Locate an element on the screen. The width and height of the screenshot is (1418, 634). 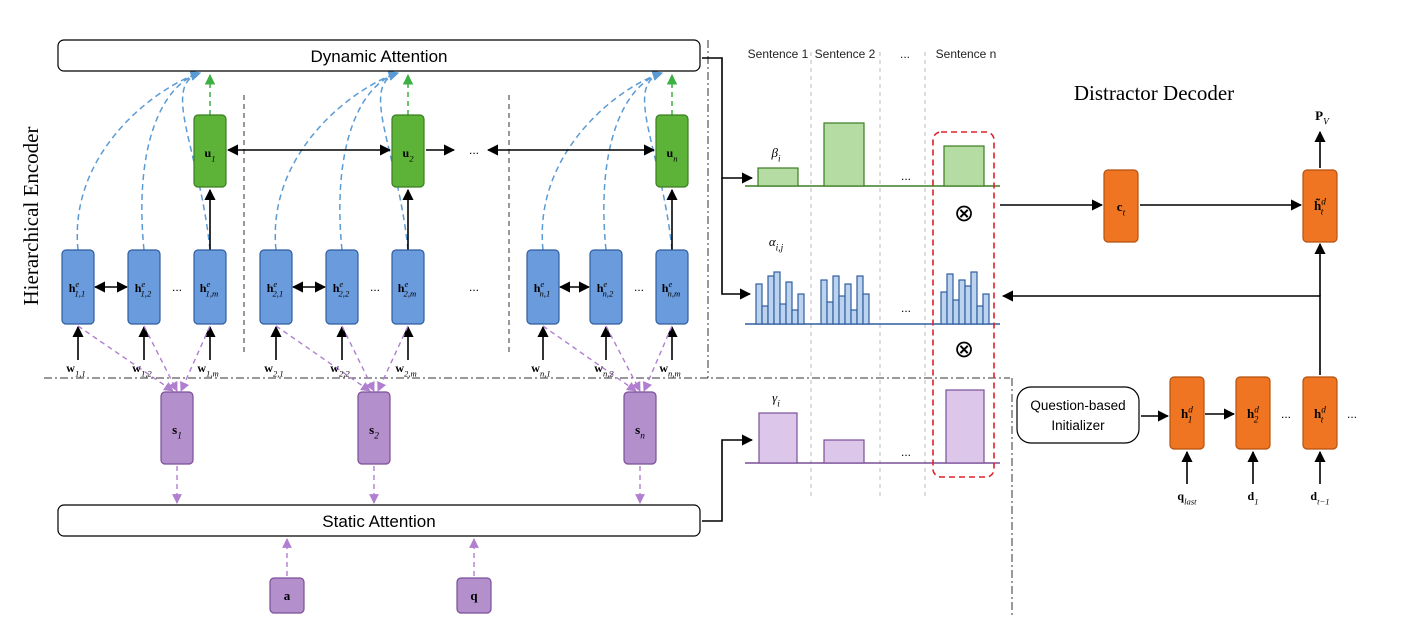
u-label-sub: n is located at coordinates (675, 158).